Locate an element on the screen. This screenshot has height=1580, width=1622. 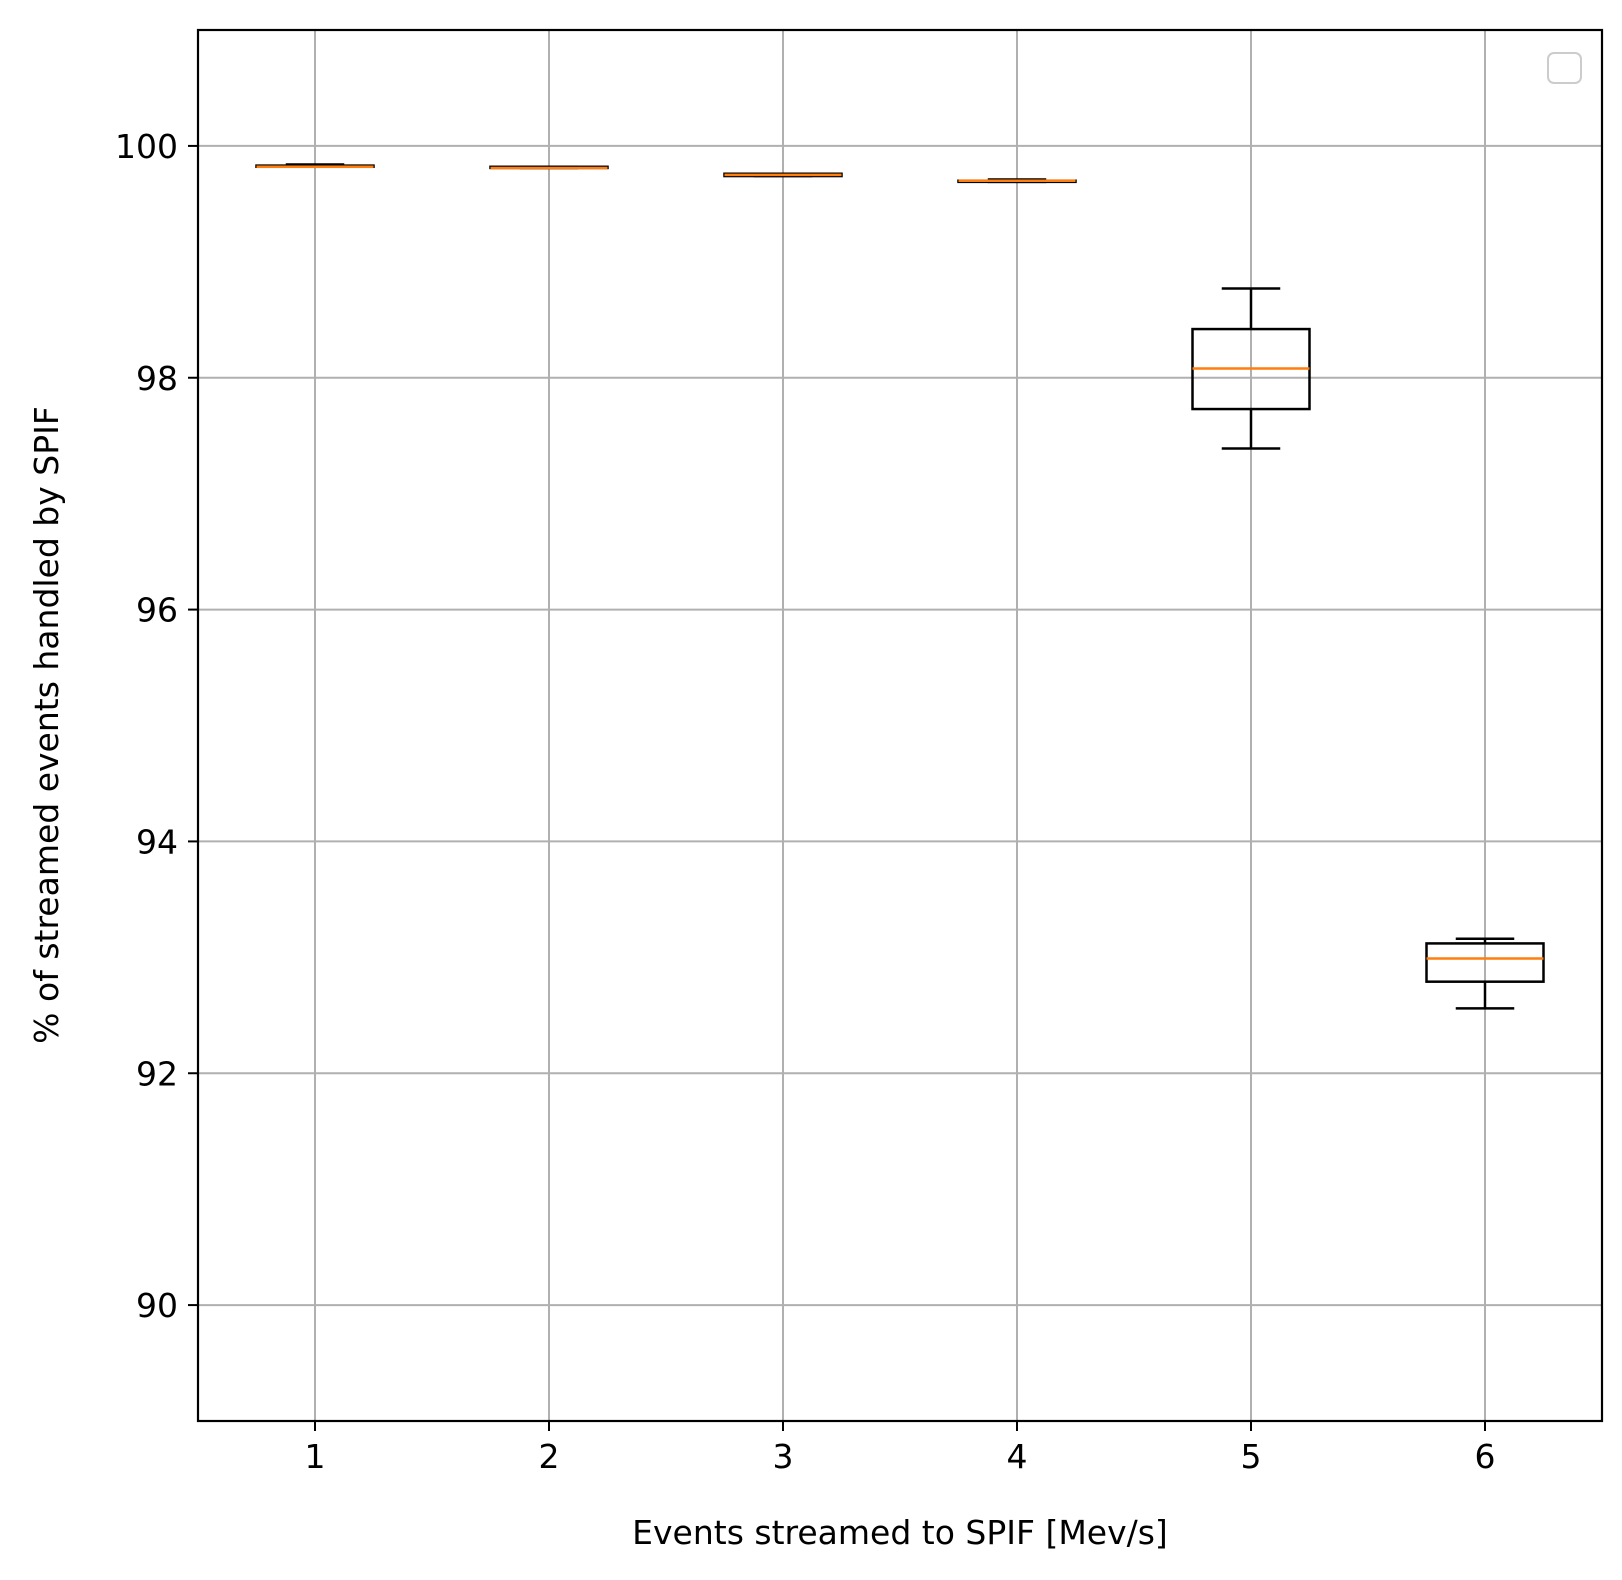
x-tick-label: 2 is located at coordinates (549, 1456).